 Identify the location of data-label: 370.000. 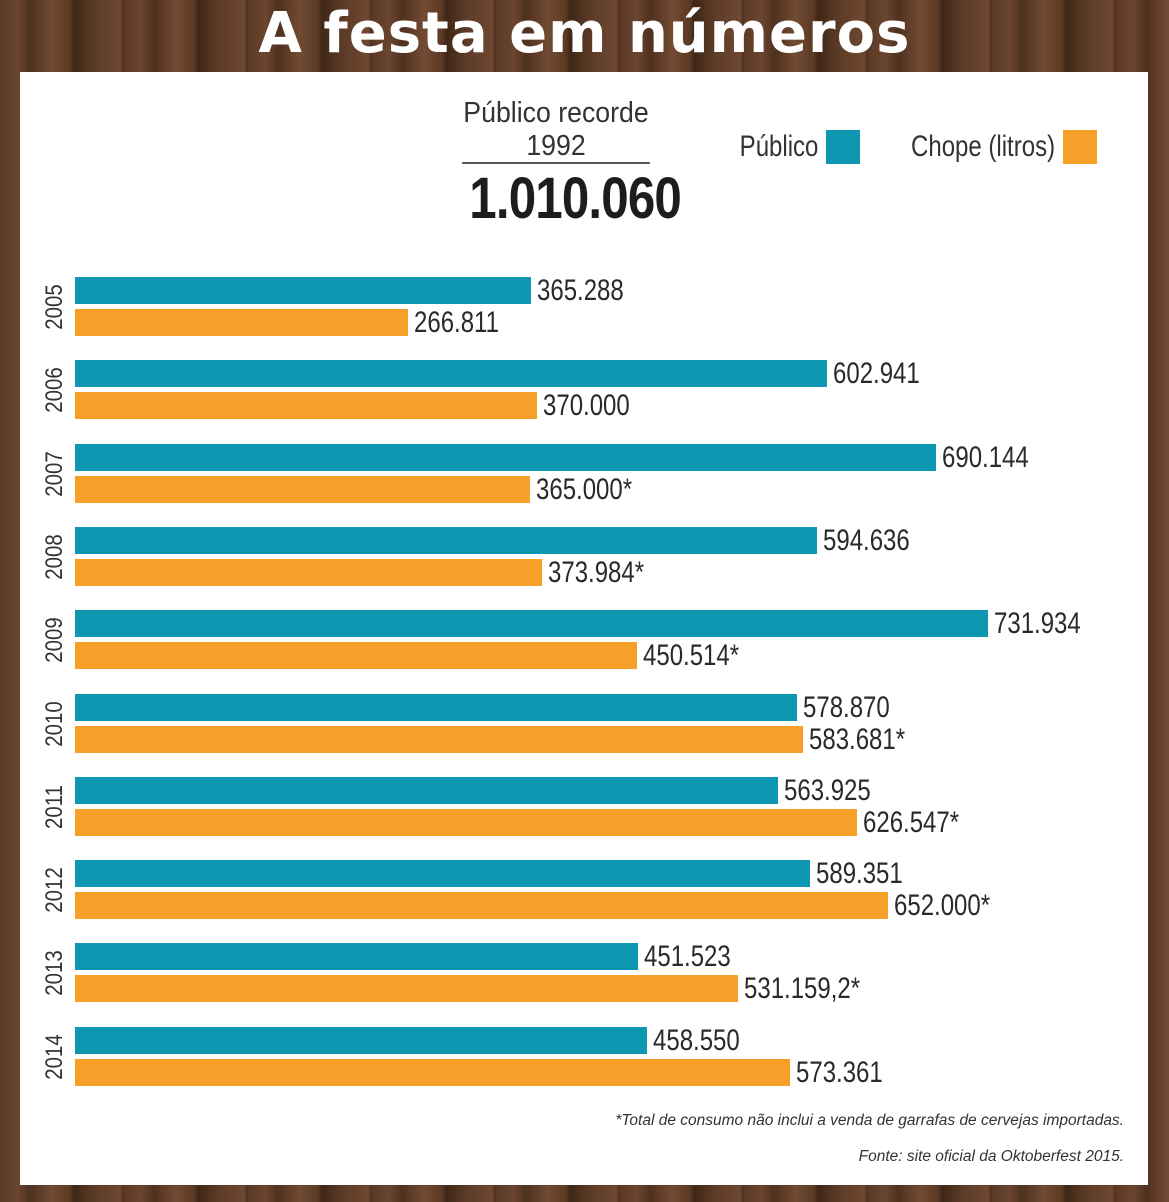
(586, 406).